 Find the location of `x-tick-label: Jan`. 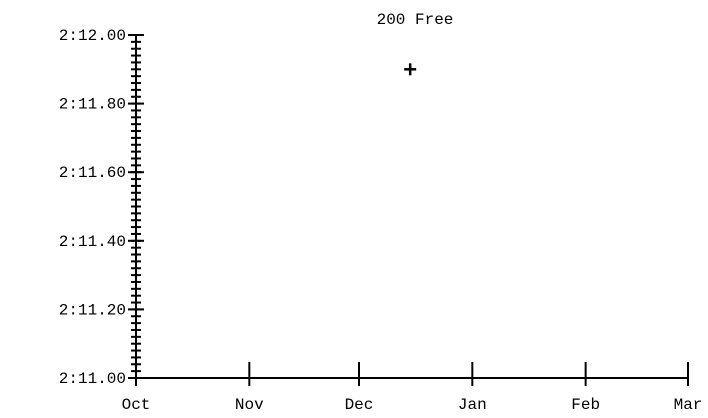

x-tick-label: Jan is located at coordinates (472, 405).